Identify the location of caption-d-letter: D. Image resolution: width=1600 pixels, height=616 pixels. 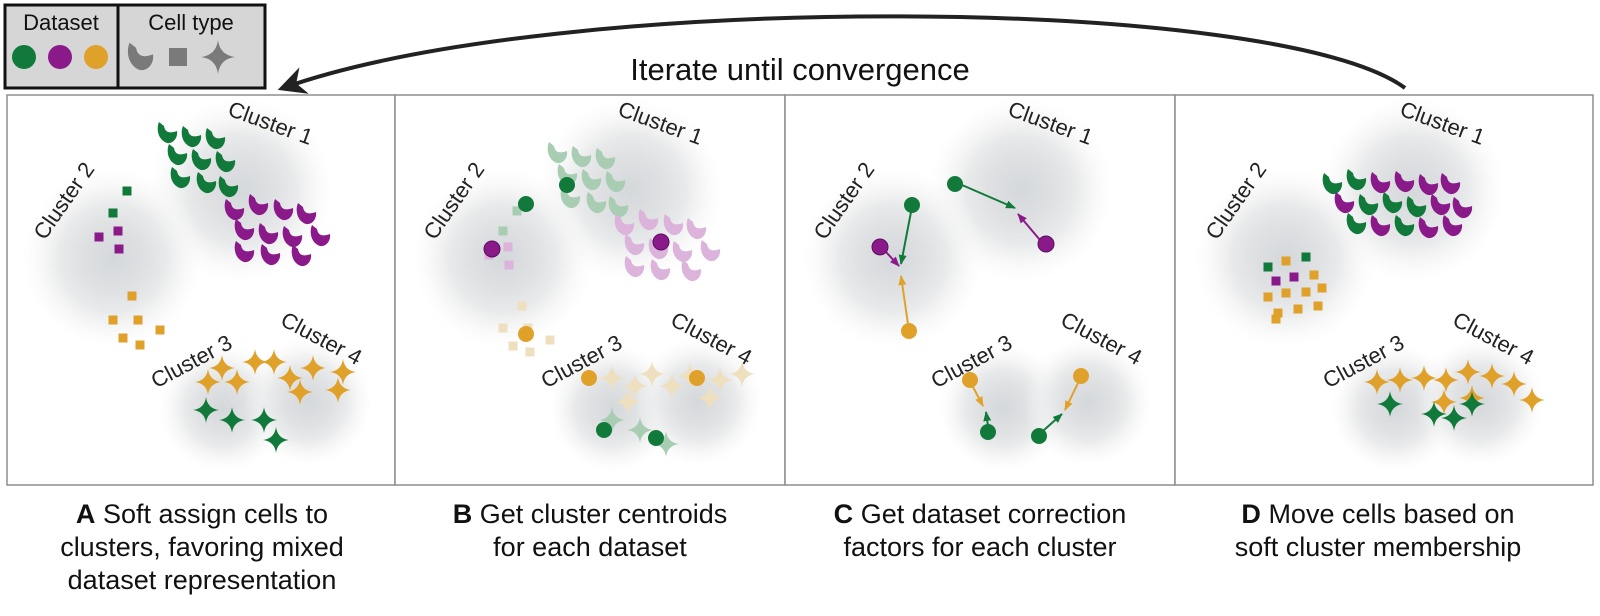
(1251, 514).